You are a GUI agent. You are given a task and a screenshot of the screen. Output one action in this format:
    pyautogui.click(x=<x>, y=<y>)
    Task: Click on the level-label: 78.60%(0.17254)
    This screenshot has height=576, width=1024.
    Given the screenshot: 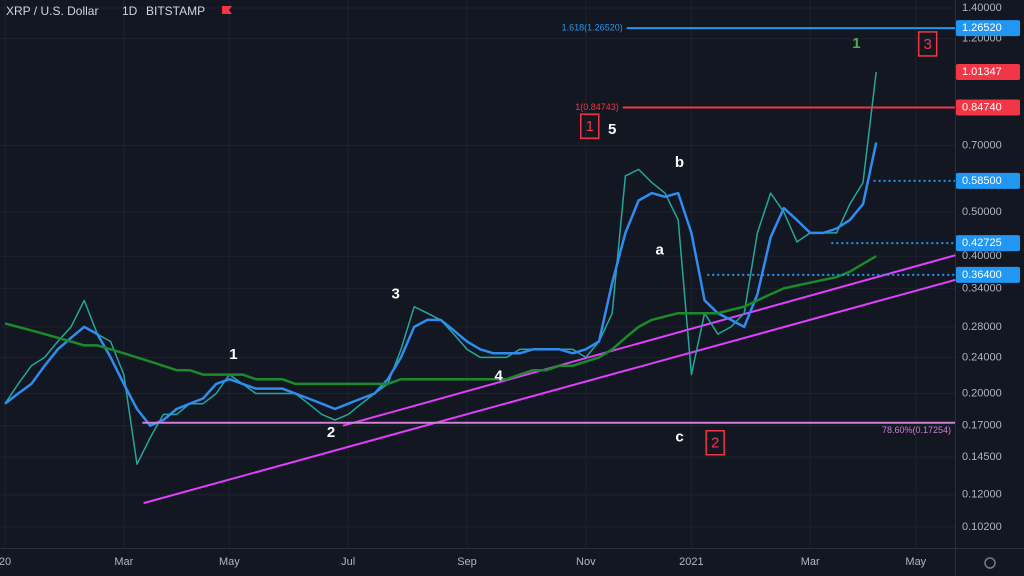 What is the action you would take?
    pyautogui.click(x=916, y=430)
    